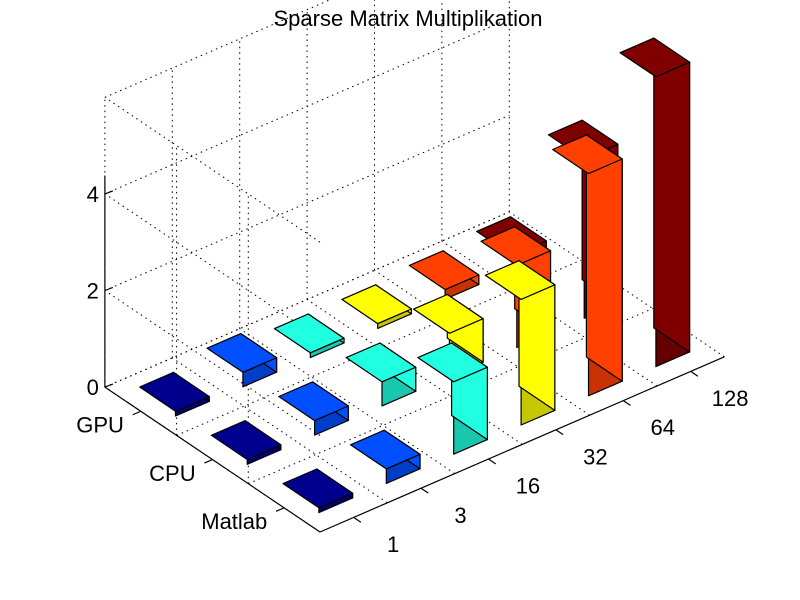  Describe the element at coordinates (93, 291) in the screenshot. I see `z-tick-label: 2` at that location.